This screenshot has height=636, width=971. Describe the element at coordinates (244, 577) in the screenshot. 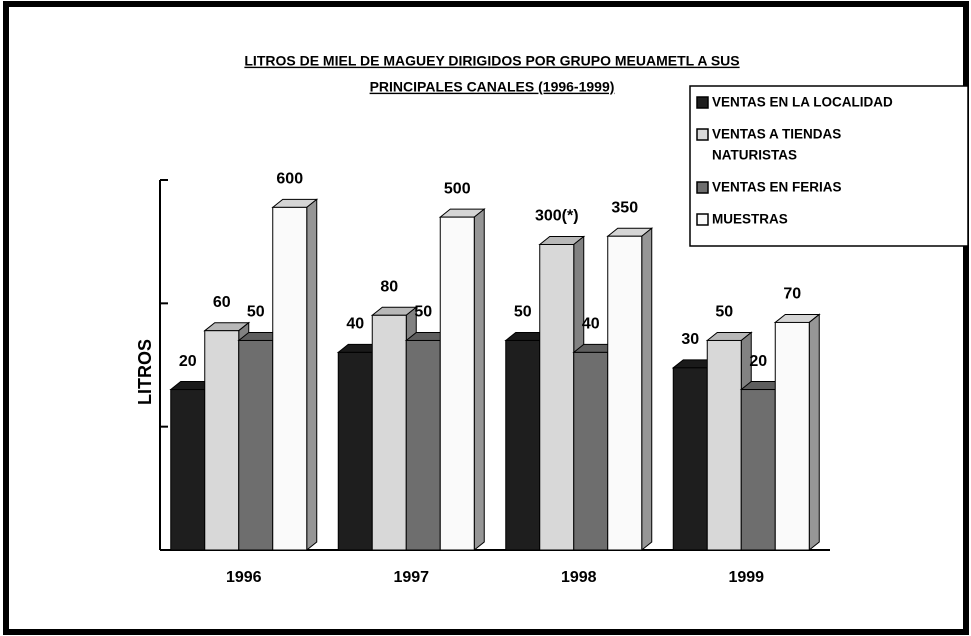

I see `x-tick-label: 1996` at that location.